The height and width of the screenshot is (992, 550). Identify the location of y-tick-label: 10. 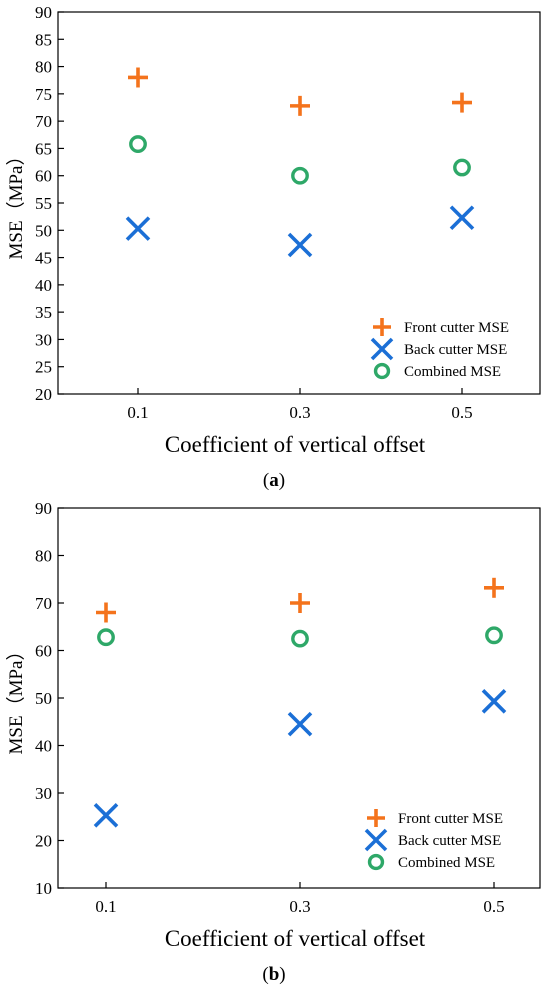
(43, 888).